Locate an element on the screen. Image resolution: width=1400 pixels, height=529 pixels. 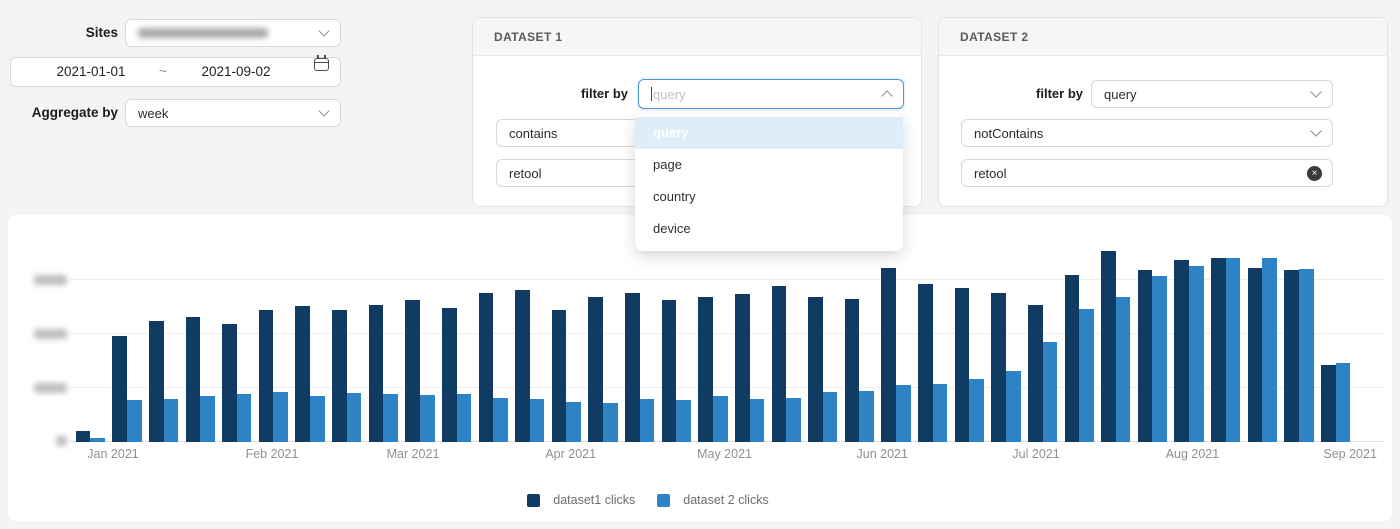
gridline is located at coordinates (727, 334).